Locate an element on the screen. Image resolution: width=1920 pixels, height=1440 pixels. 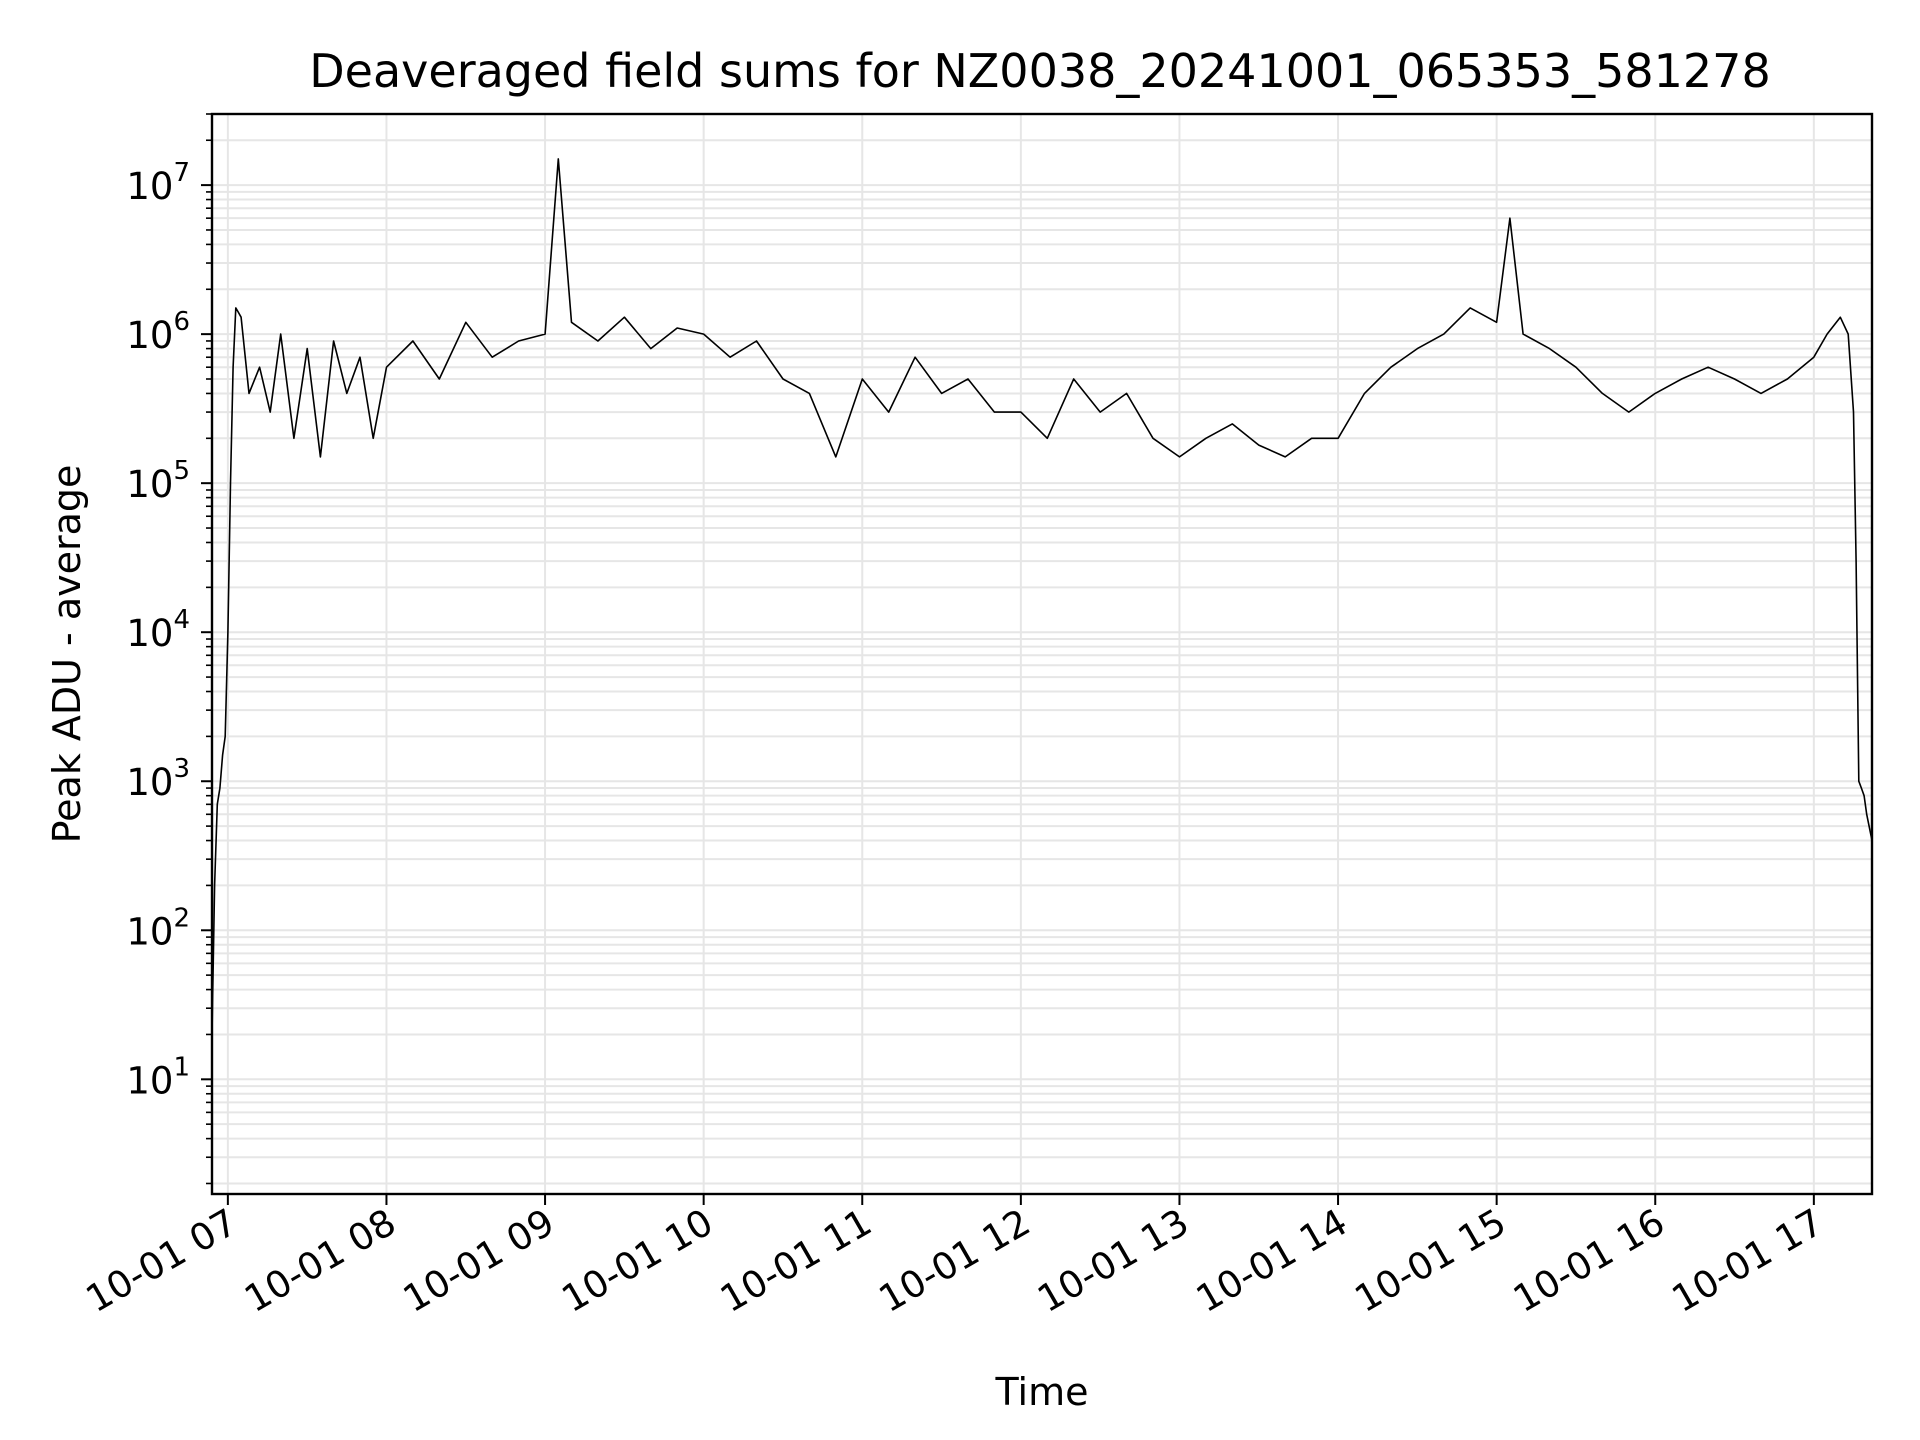
x-tick-label: 10-01 14 is located at coordinates (1272, 1261).